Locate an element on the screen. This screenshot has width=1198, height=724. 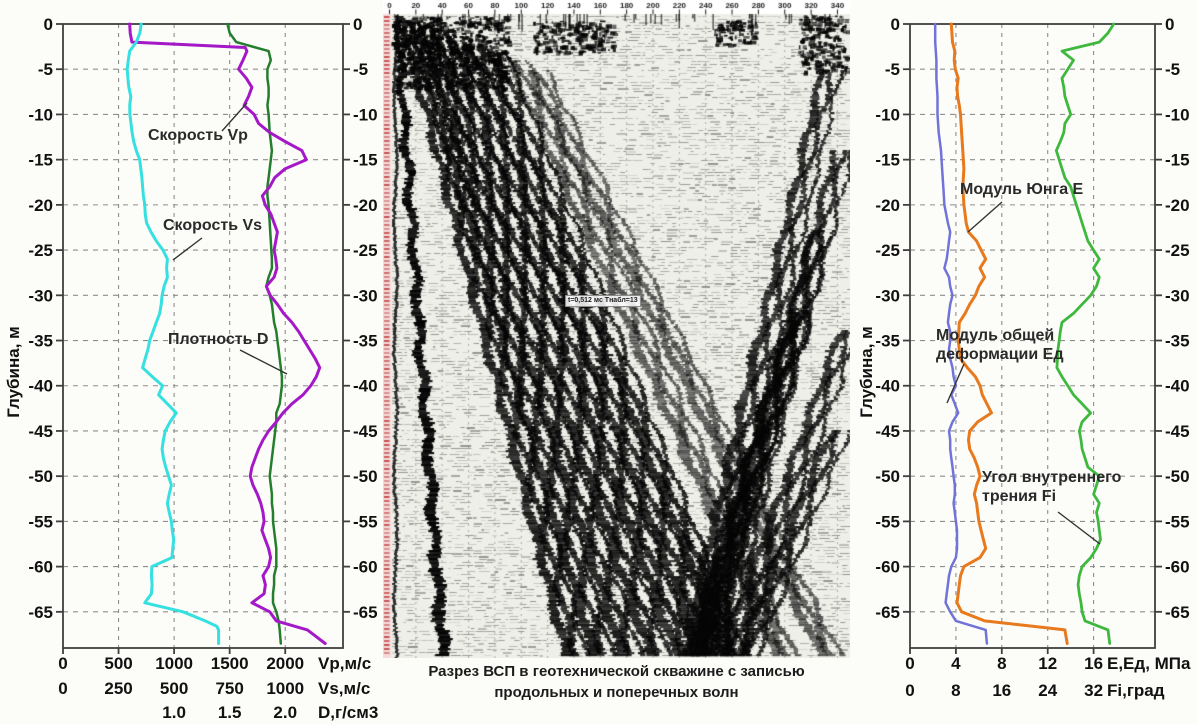
label-deformation-modulus-line2: деформации Ед is located at coordinates (1000, 354).